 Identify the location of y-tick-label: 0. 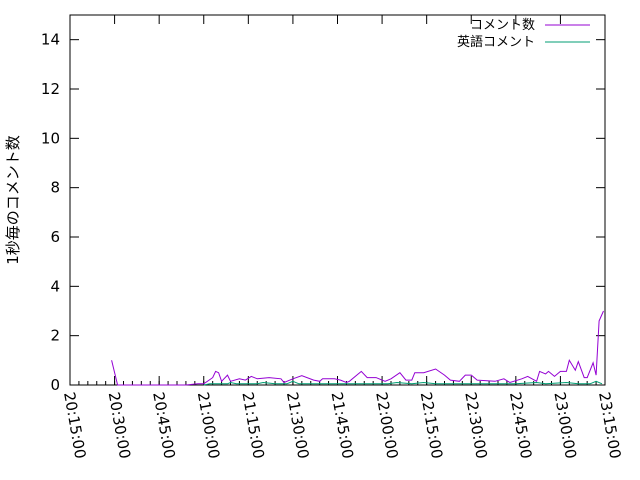
(55, 385).